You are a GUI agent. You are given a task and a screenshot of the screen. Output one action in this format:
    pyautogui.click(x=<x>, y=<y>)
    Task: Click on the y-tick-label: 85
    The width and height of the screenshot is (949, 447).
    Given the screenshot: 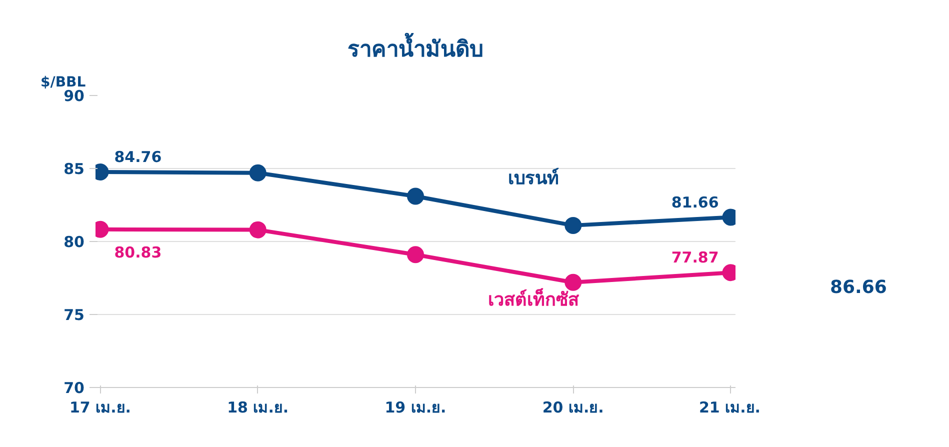 What is the action you would take?
    pyautogui.click(x=74, y=169)
    